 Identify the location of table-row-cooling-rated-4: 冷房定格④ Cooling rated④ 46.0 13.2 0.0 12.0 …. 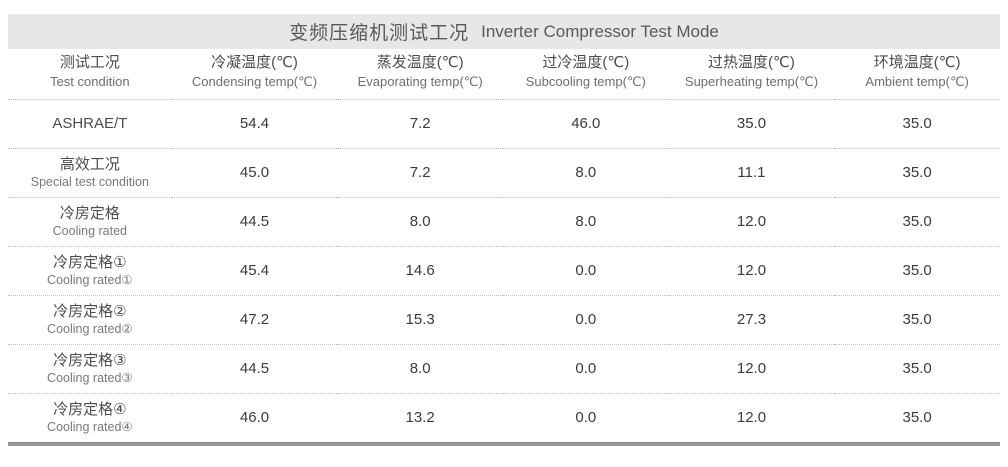
(504, 417).